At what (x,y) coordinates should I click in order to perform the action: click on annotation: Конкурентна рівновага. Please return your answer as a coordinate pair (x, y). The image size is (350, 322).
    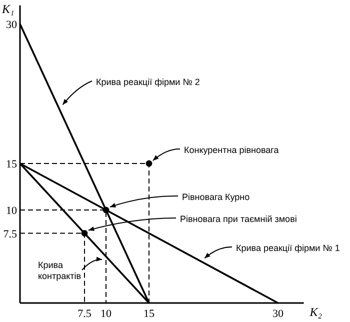
    Looking at the image, I should click on (231, 150).